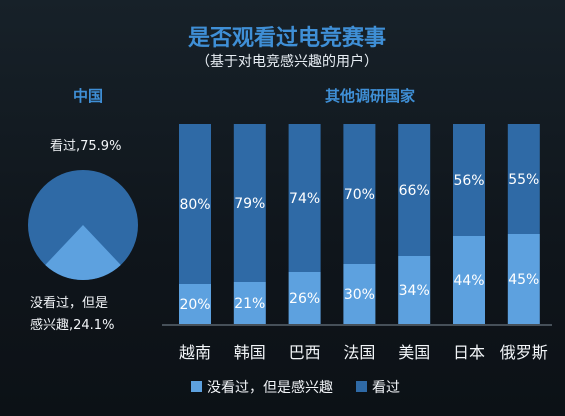 The height and width of the screenshot is (416, 565). What do you see at coordinates (196, 386) in the screenshot?
I see `legend-swatch-interested` at bounding box center [196, 386].